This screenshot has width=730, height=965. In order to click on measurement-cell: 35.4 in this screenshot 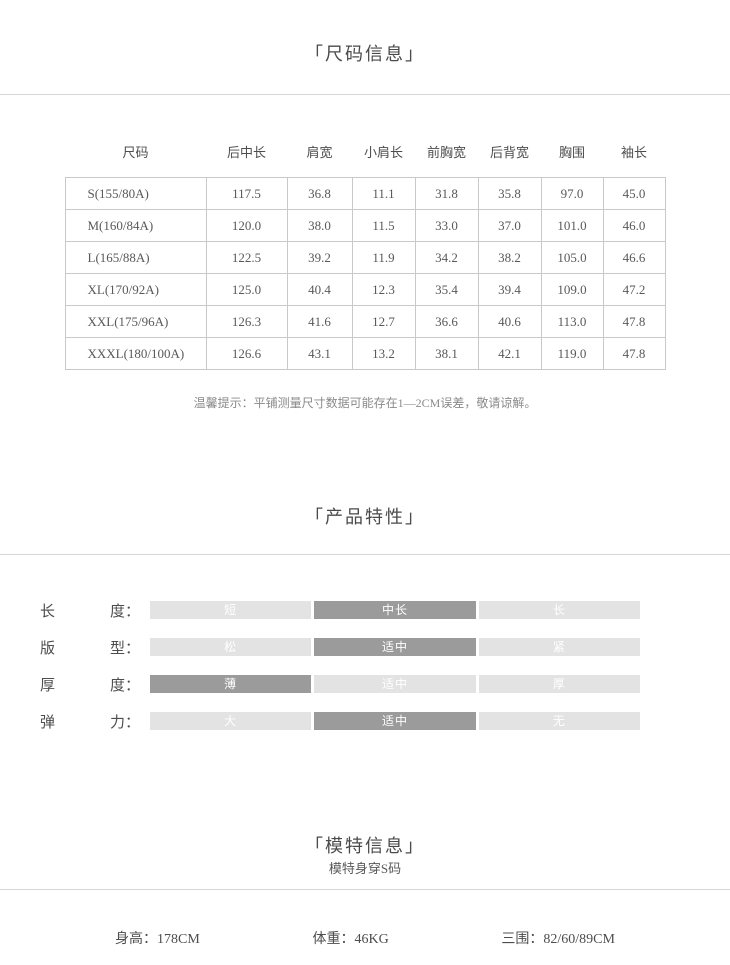, I will do `click(446, 289)`.